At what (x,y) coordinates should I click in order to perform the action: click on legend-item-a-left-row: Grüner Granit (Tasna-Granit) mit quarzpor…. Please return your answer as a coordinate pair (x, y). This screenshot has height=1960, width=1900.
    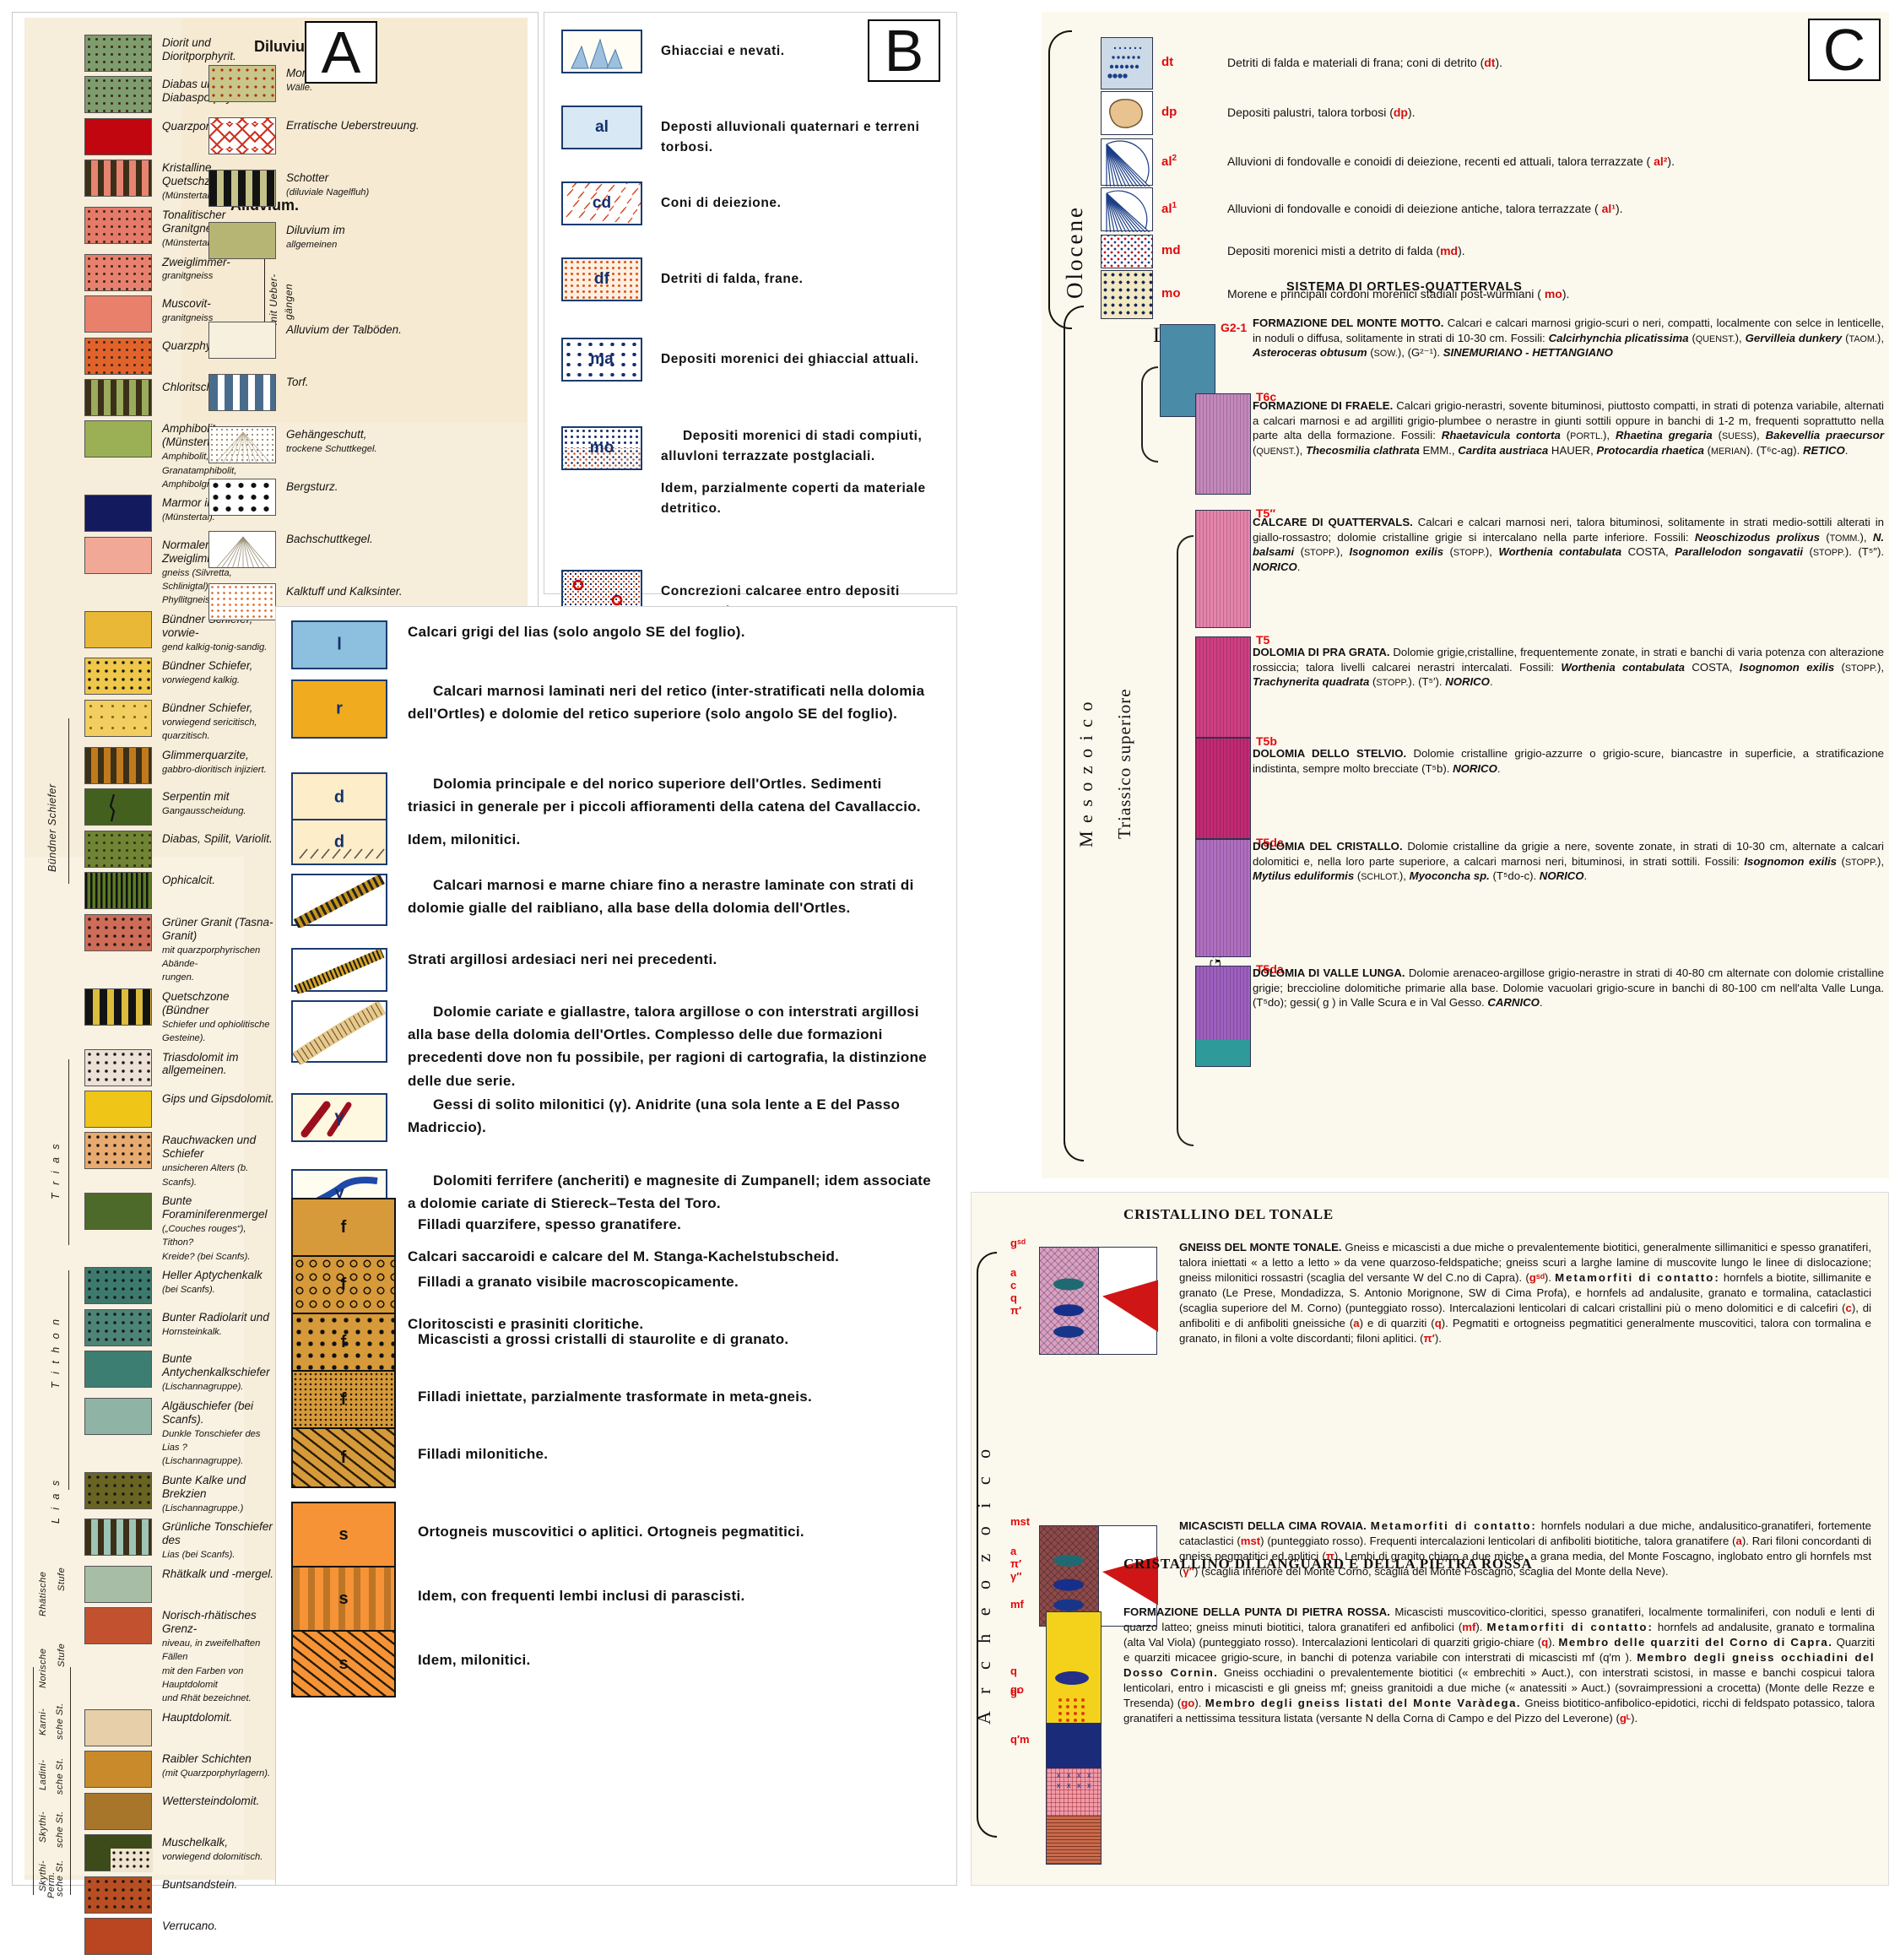
    Looking at the image, I should click on (181, 949).